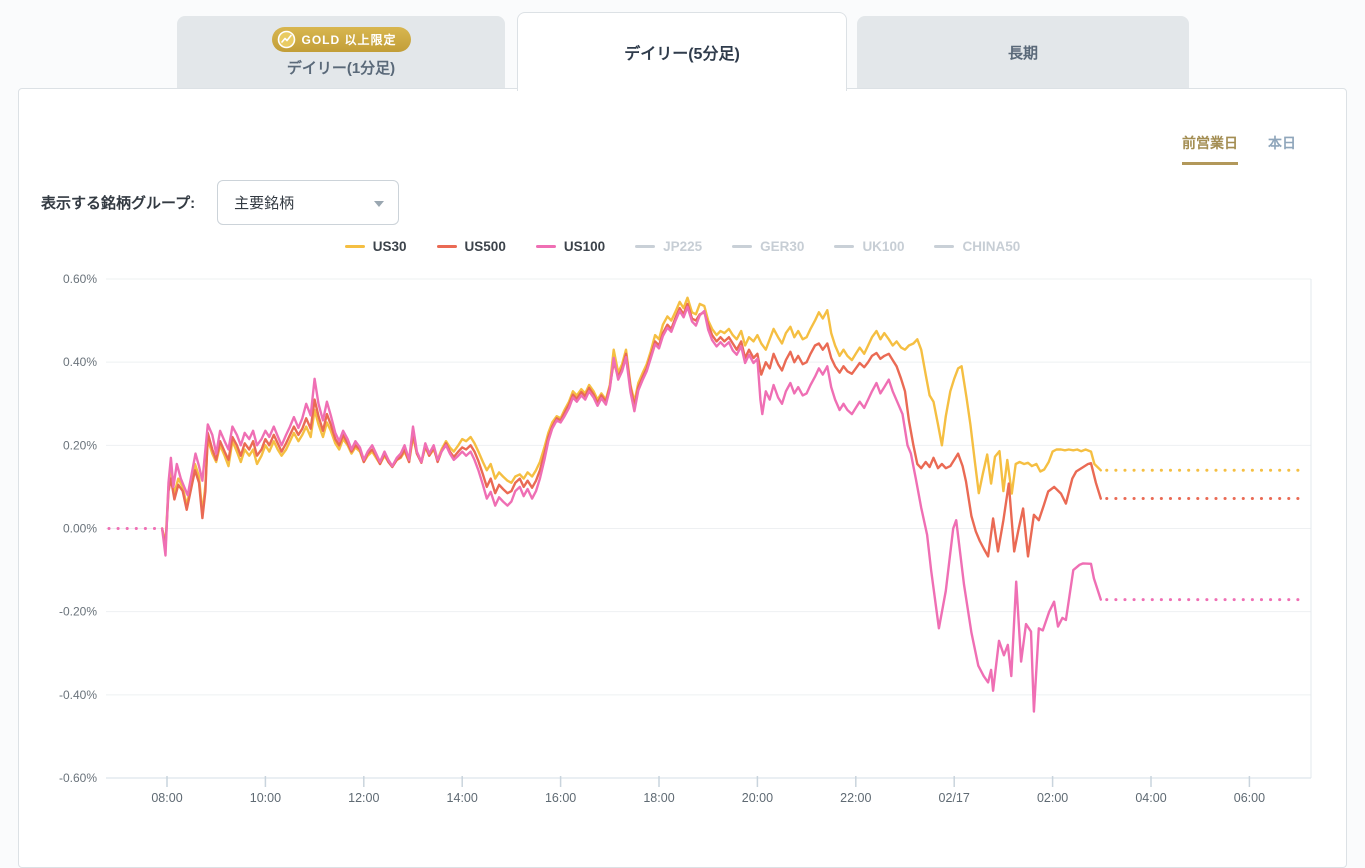  I want to click on legend-item-US100: US100, so click(570, 246).